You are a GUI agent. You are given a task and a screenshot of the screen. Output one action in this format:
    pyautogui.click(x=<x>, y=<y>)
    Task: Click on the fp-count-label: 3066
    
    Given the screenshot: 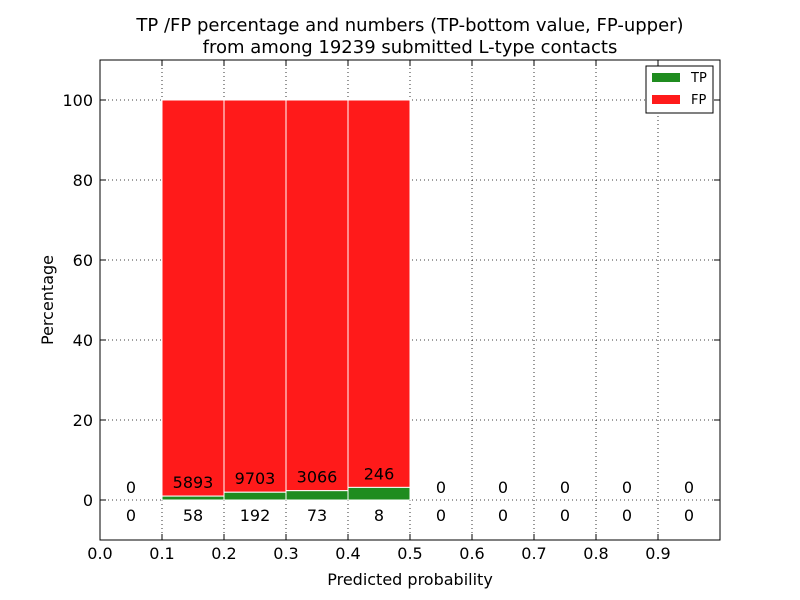 What is the action you would take?
    pyautogui.click(x=317, y=477)
    